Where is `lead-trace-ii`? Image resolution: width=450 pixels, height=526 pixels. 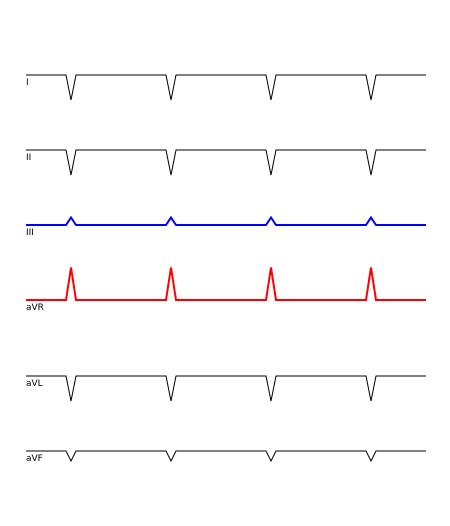 lead-trace-ii is located at coordinates (226, 162).